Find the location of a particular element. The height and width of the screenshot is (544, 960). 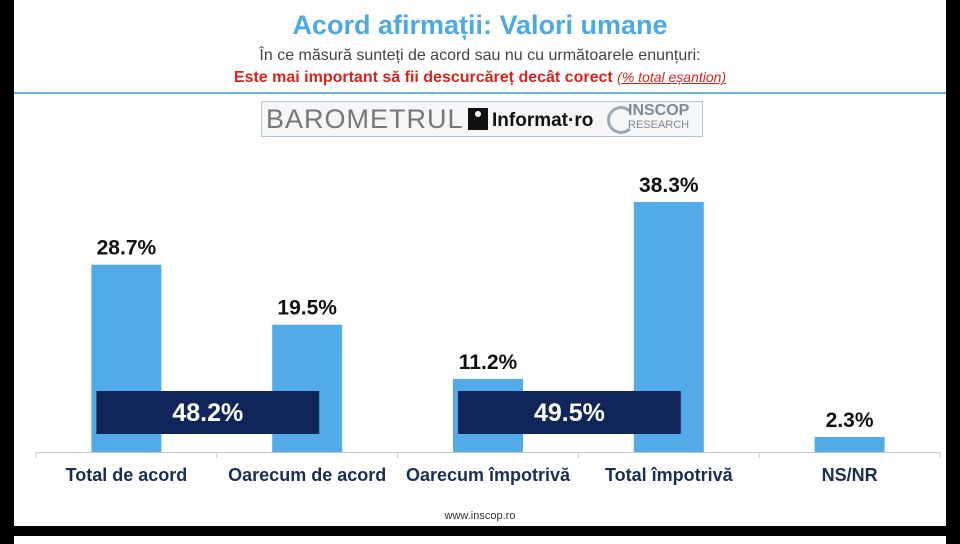

informat-text: Informat·ro is located at coordinates (543, 120).